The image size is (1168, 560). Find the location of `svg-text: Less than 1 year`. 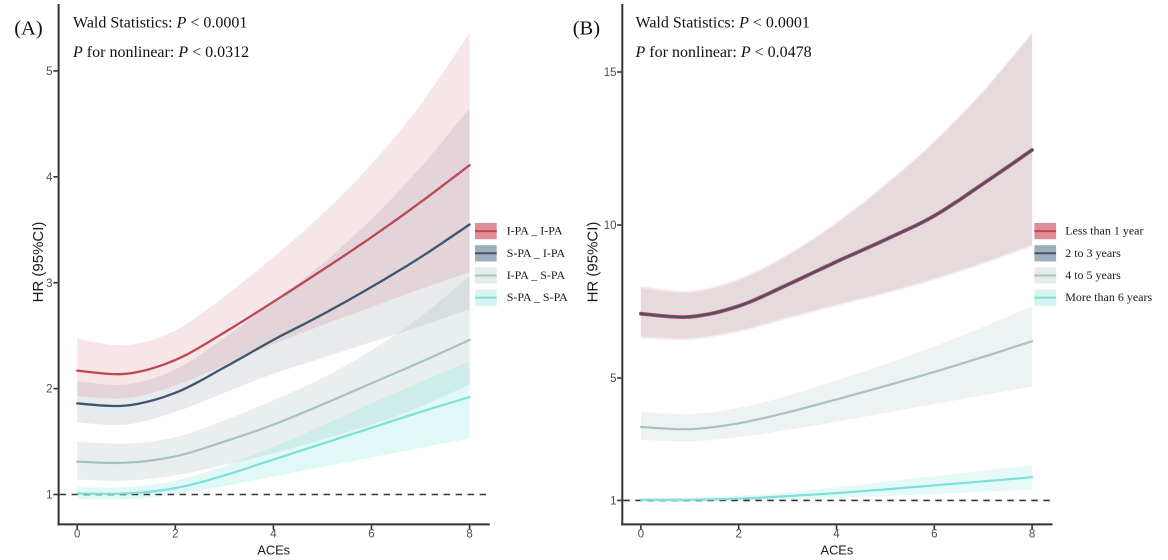

svg-text: Less than 1 year is located at coordinates (1104, 231).